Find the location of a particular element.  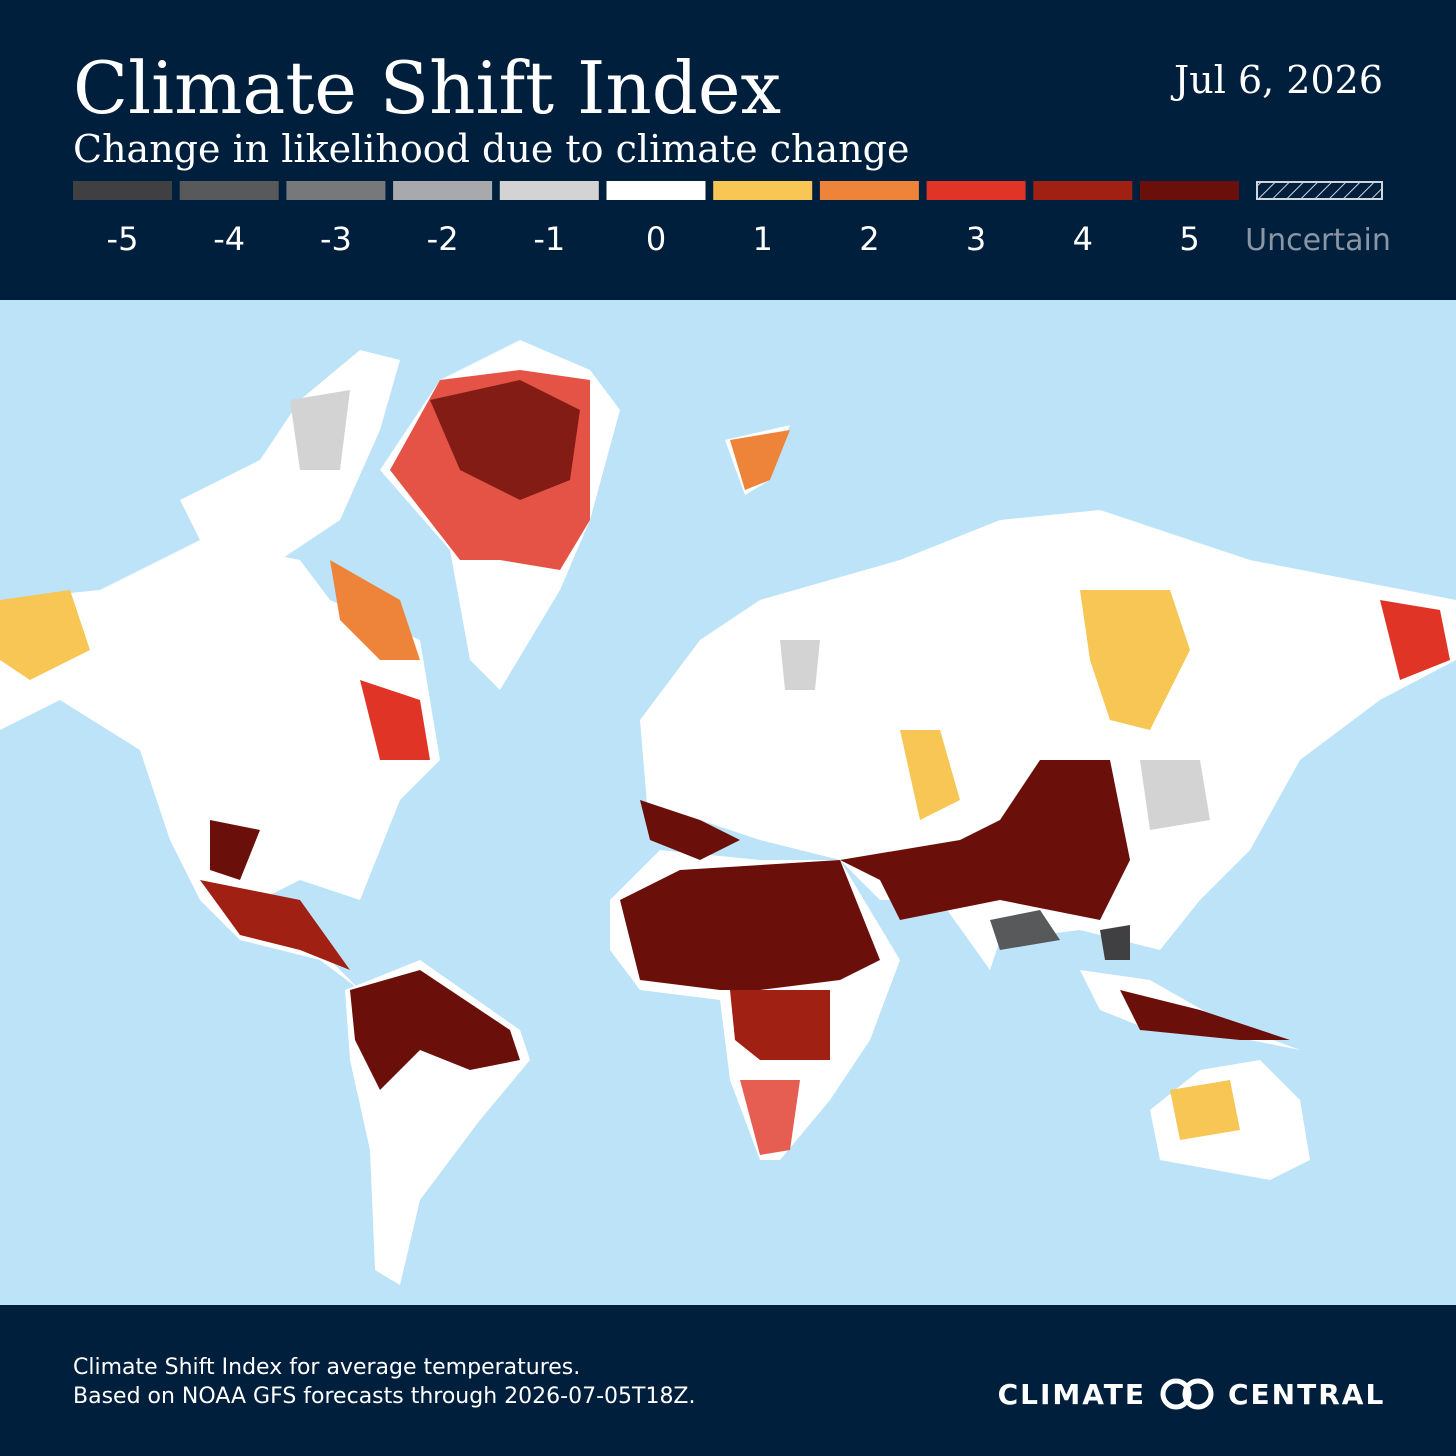

legend-label: 2 is located at coordinates (869, 239).